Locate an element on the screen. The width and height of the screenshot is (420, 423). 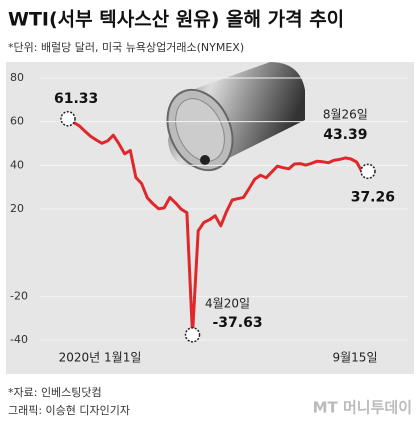
annotation-date: 8월26일 is located at coordinates (345, 114).